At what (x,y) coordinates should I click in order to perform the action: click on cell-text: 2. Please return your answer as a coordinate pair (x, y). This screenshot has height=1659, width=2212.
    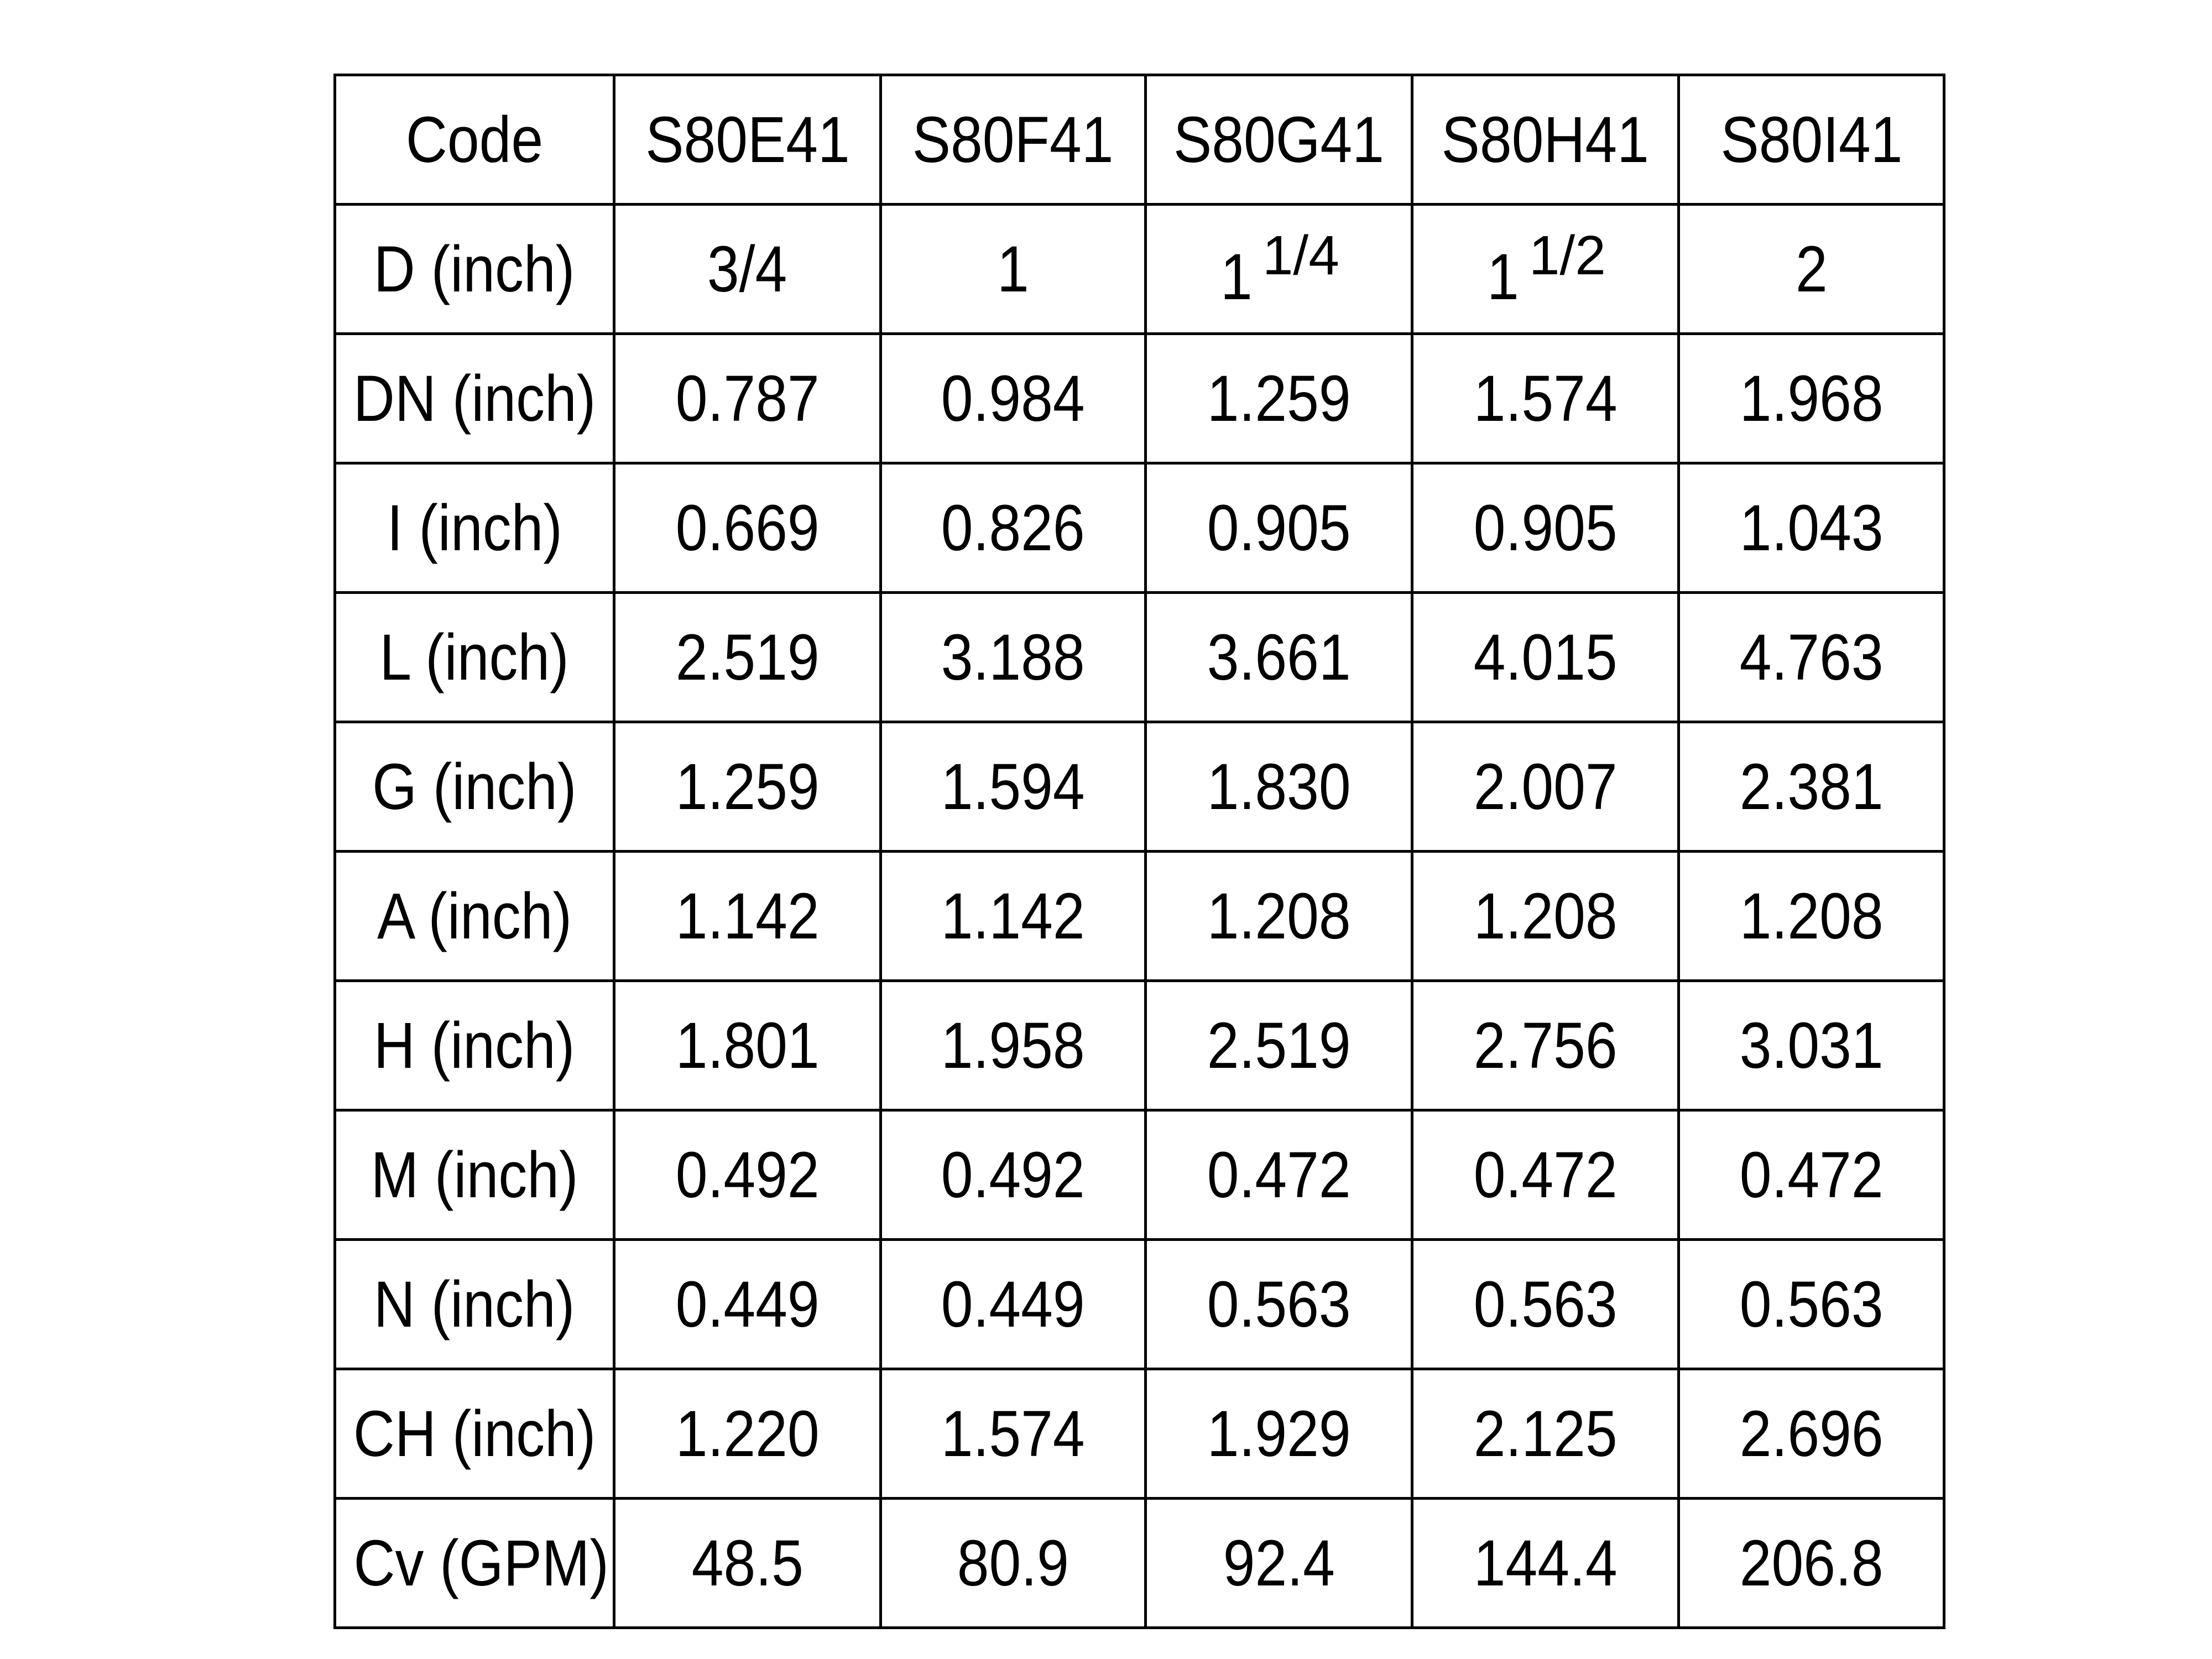
    Looking at the image, I should click on (1812, 269).